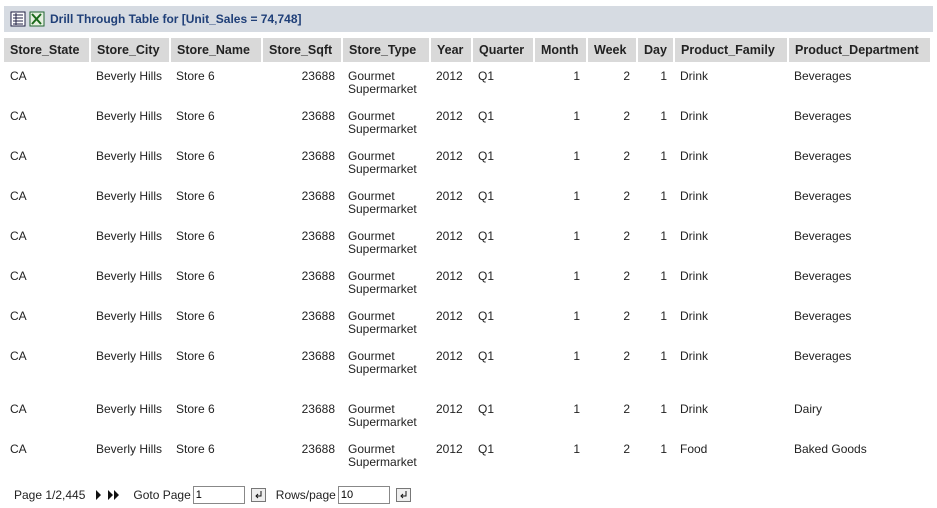 This screenshot has height=508, width=937. Describe the element at coordinates (50, 495) in the screenshot. I see `page-label: Page 1/2,445` at that location.